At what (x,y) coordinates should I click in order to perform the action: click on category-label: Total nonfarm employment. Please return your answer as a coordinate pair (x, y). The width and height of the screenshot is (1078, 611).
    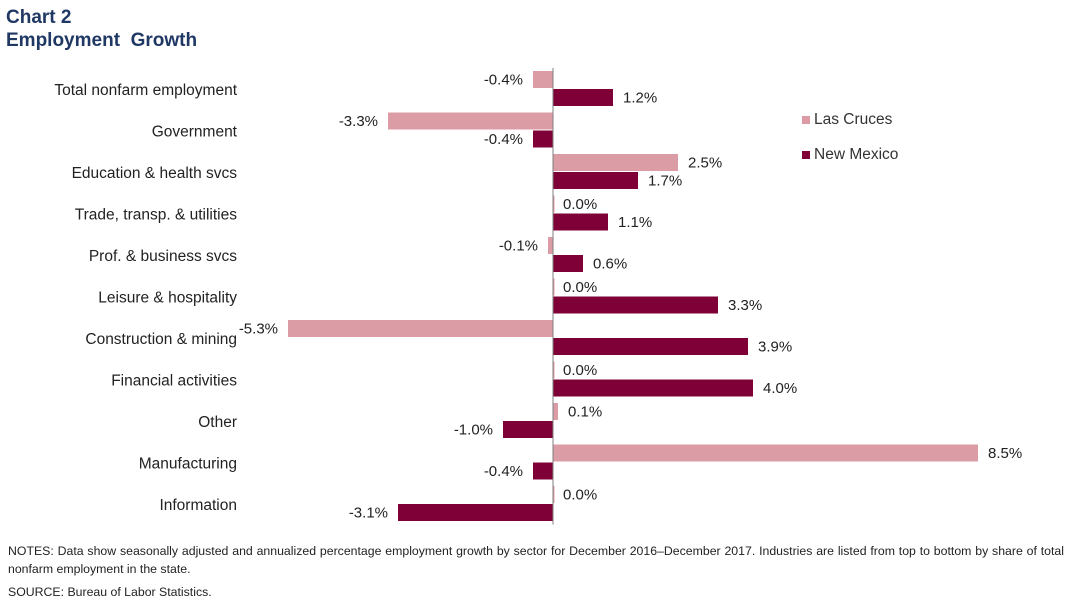
    Looking at the image, I should click on (145, 90).